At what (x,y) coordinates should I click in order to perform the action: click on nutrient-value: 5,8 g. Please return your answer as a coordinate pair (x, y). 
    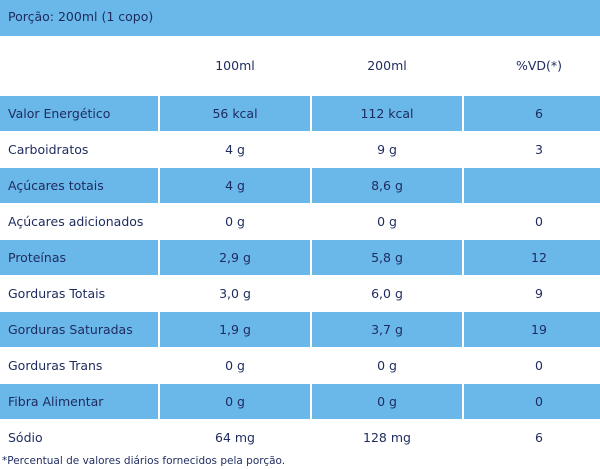
    Looking at the image, I should click on (387, 257).